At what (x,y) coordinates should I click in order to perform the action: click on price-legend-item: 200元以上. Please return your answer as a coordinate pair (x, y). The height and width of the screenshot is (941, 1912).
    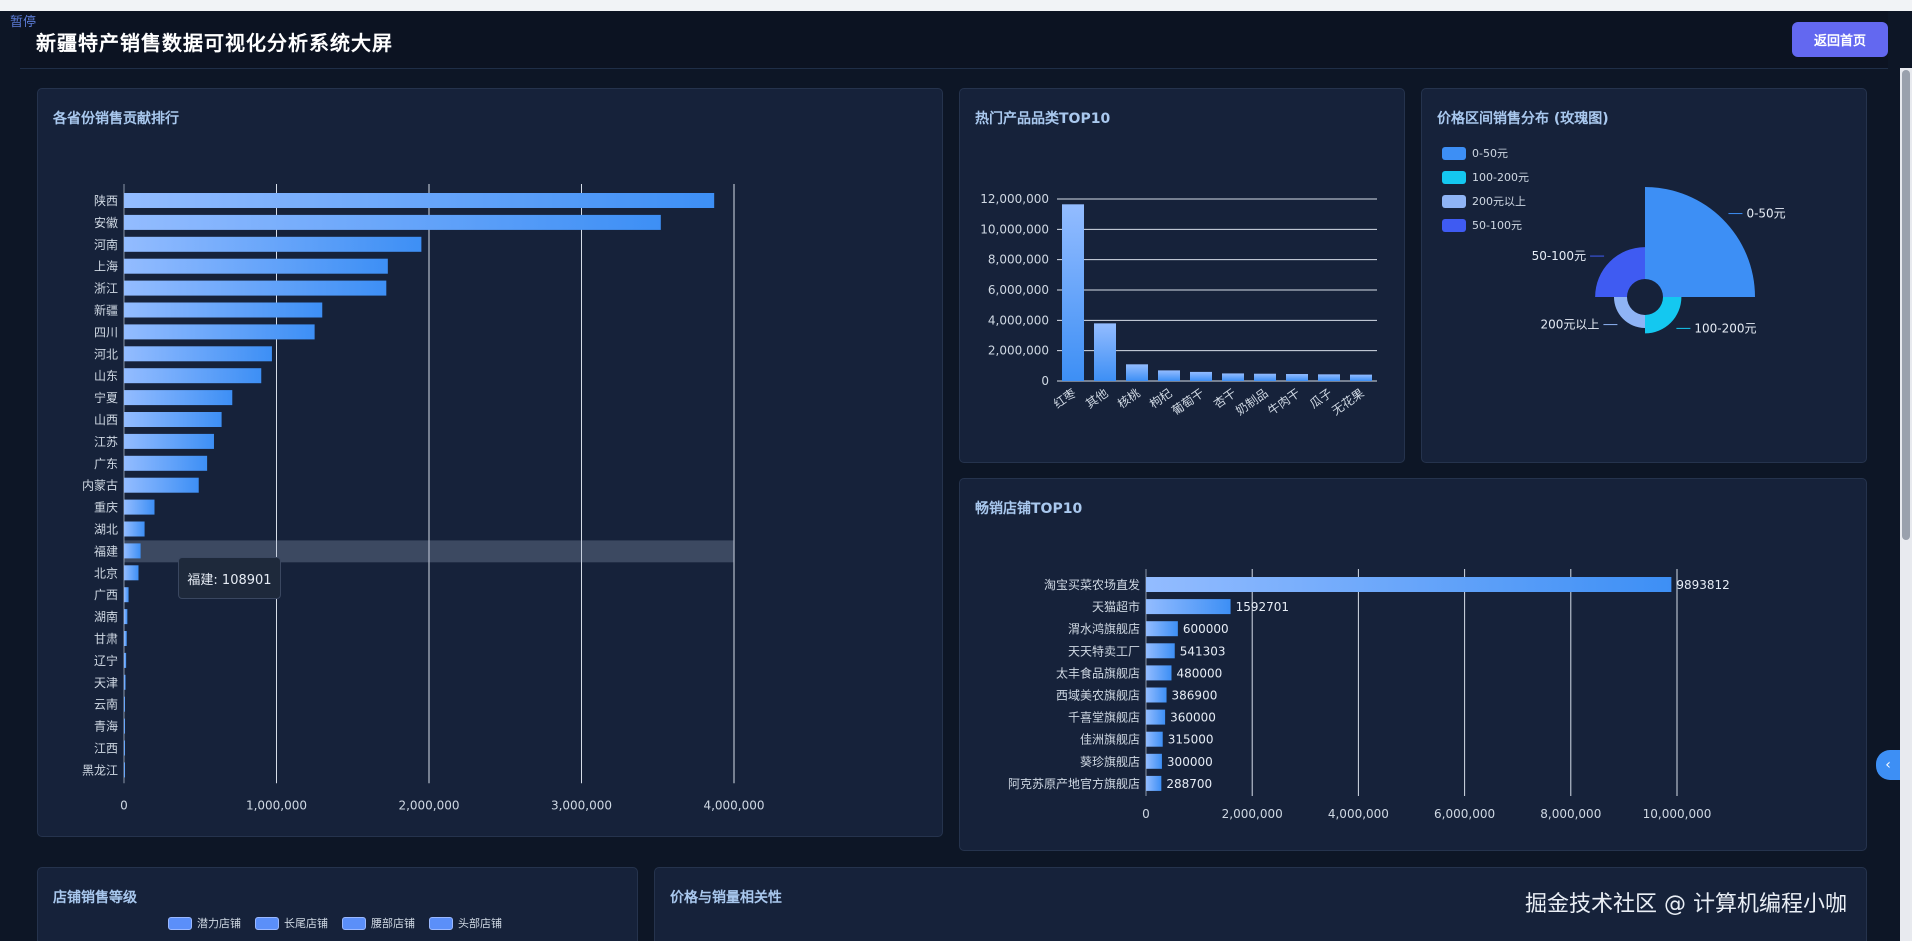
    Looking at the image, I should click on (1485, 201).